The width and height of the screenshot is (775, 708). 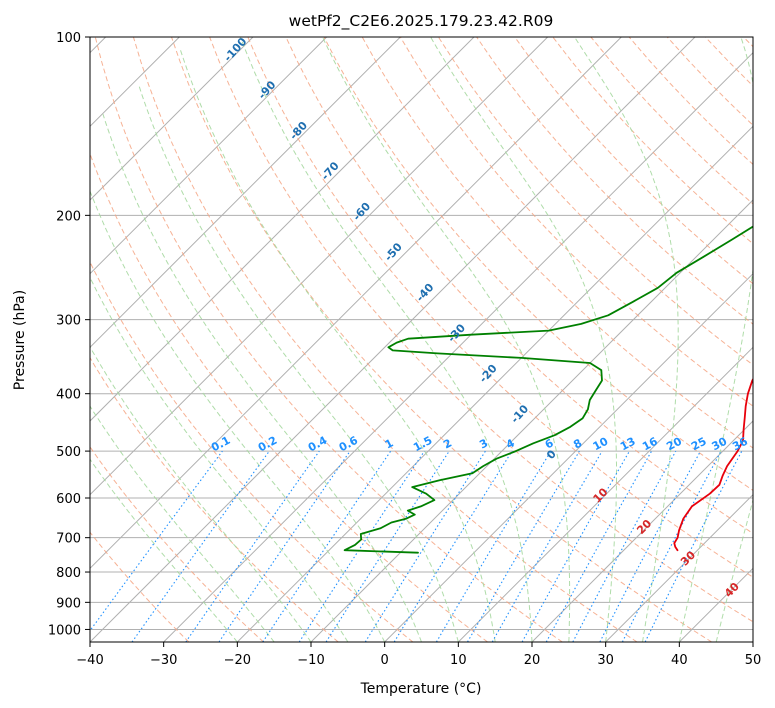 What do you see at coordinates (20, 340) in the screenshot?
I see `y-axis-title: Pressure (hPa)` at bounding box center [20, 340].